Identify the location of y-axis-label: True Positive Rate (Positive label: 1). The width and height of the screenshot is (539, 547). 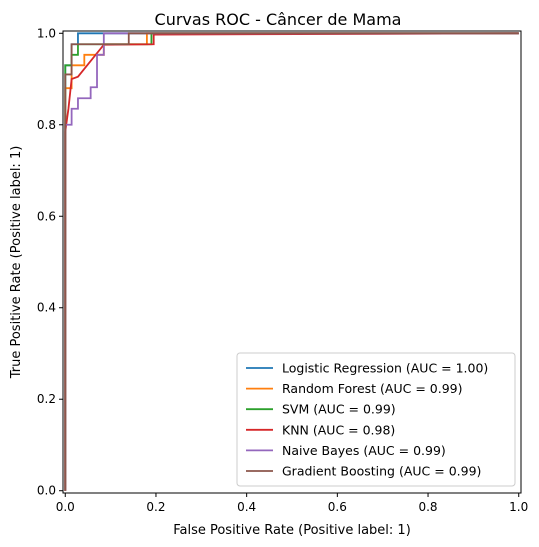
(16, 263).